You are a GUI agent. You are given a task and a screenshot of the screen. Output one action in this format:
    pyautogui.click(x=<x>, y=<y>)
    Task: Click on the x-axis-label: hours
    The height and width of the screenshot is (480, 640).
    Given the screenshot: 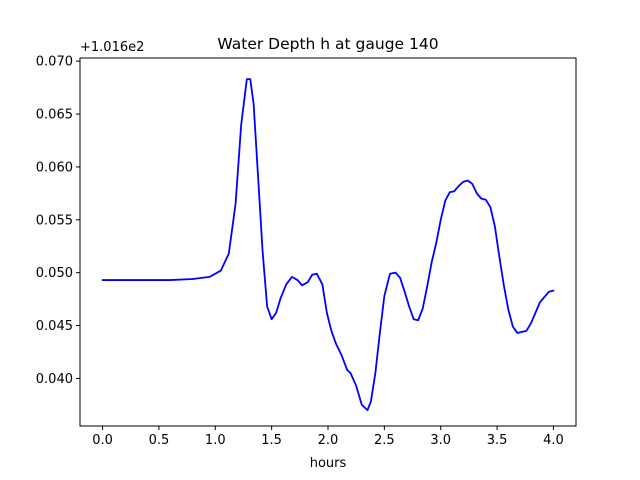 What is the action you would take?
    pyautogui.click(x=328, y=463)
    